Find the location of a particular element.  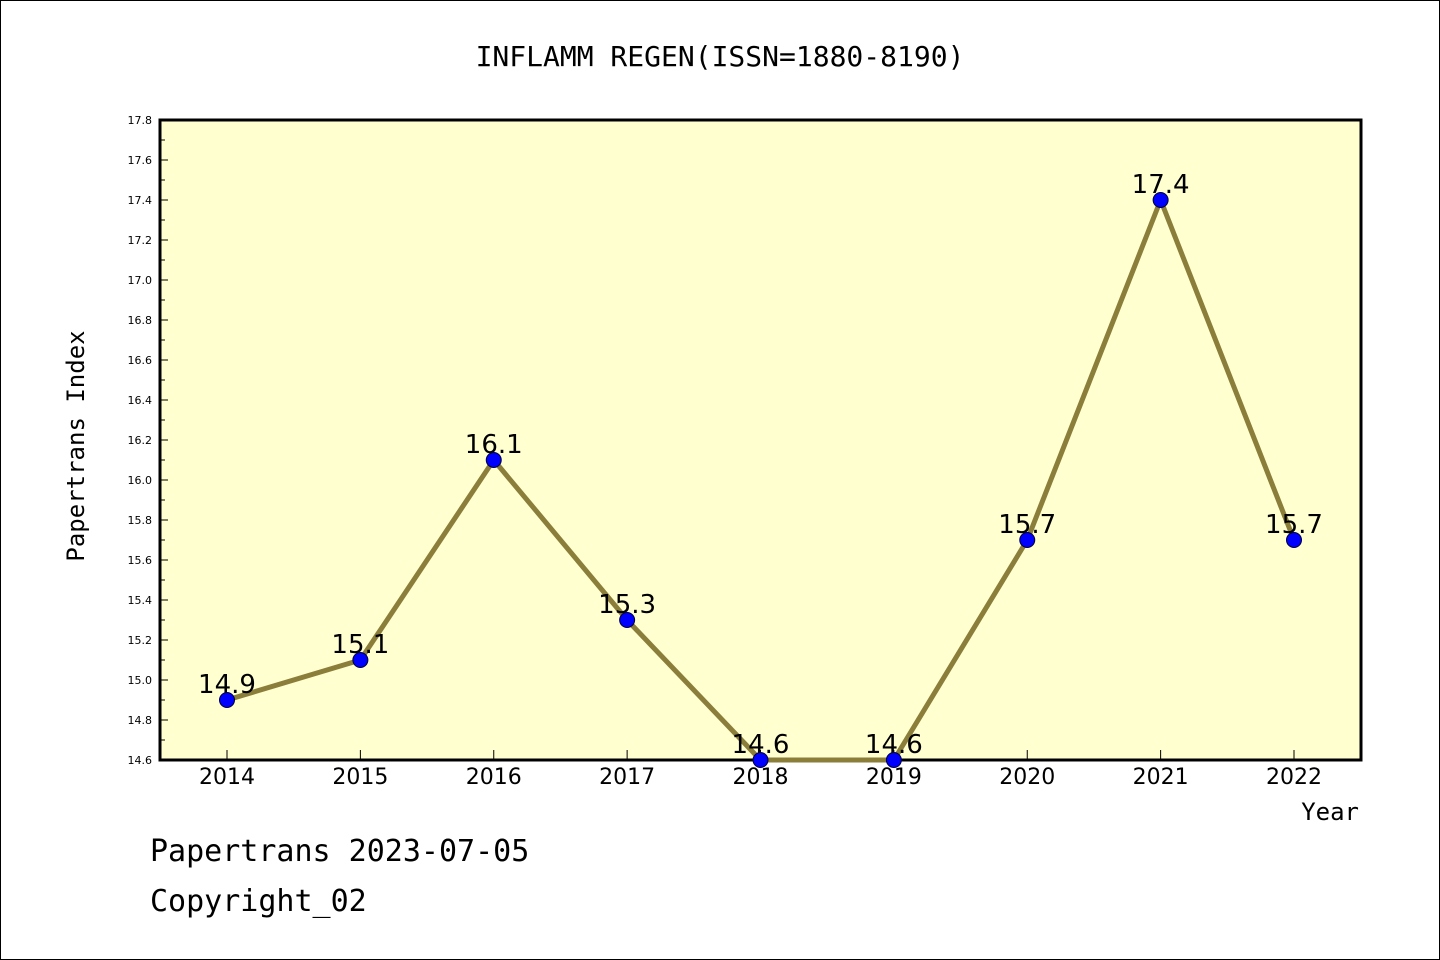

y-tick-label: 17.6 is located at coordinates (140, 160).